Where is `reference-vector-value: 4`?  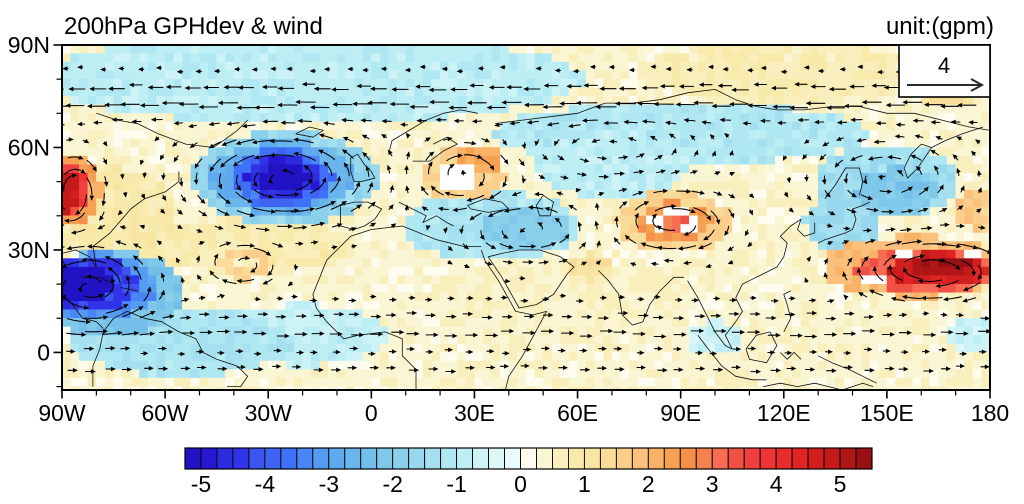
reference-vector-value: 4 is located at coordinates (944, 65).